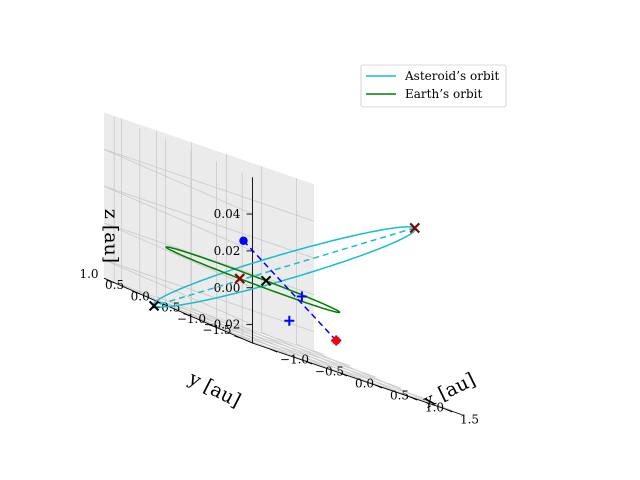  I want to click on x-tick-label: −1.0, so click(294, 360).